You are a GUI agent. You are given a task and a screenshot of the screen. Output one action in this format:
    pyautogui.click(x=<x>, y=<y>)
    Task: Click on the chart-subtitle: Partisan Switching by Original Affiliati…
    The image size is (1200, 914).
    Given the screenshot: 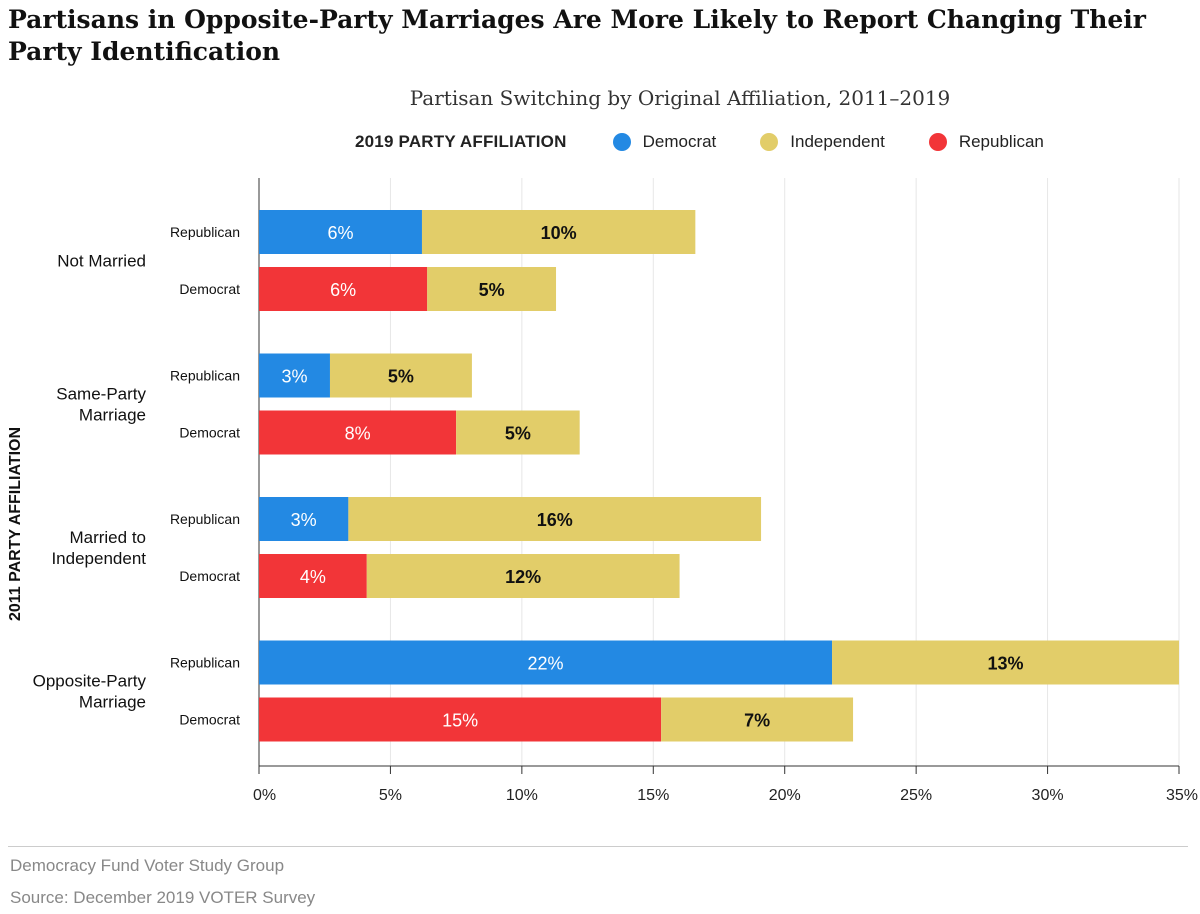 What is the action you would take?
    pyautogui.click(x=680, y=98)
    